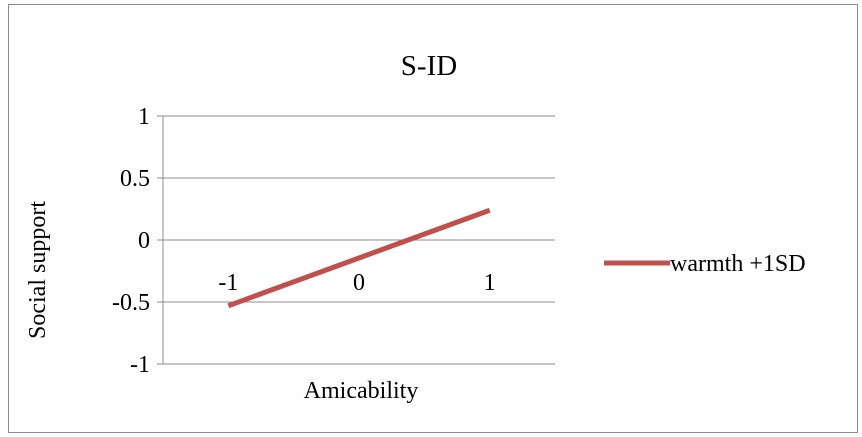  I want to click on legend-label-warmth: warmth +1SD, so click(738, 264).